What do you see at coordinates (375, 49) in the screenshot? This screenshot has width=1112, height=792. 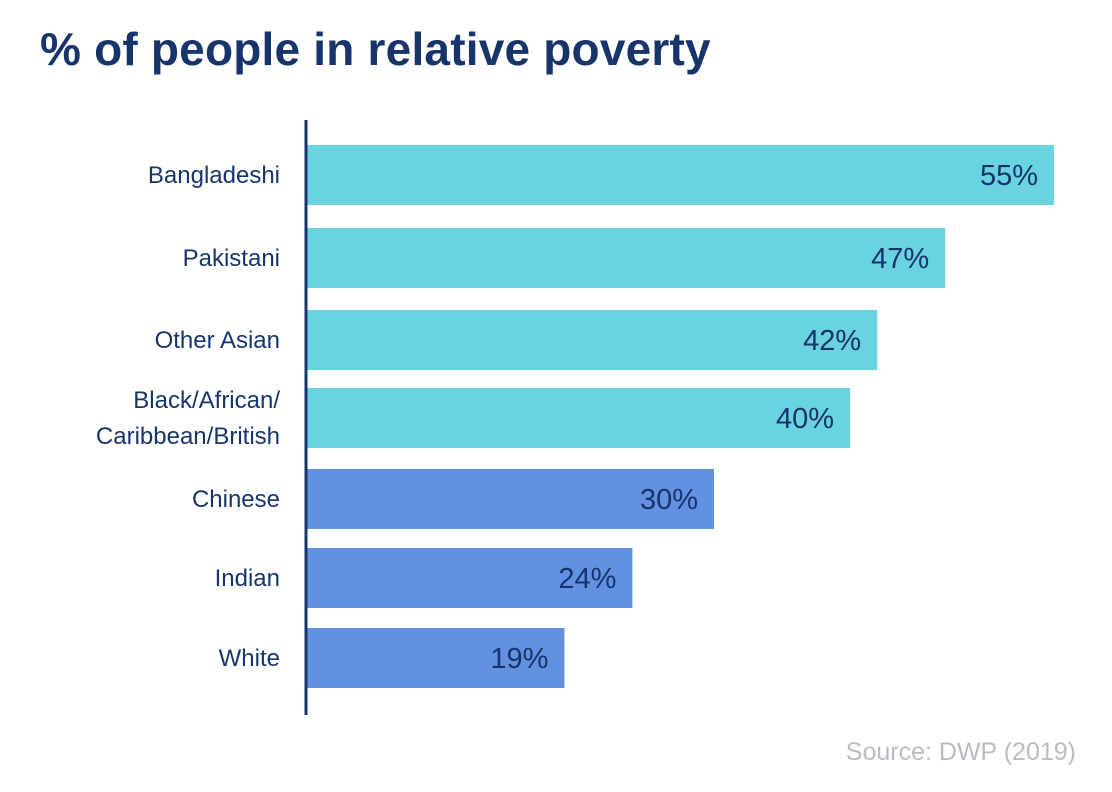 I see `chart-title: % of people in relative poverty` at bounding box center [375, 49].